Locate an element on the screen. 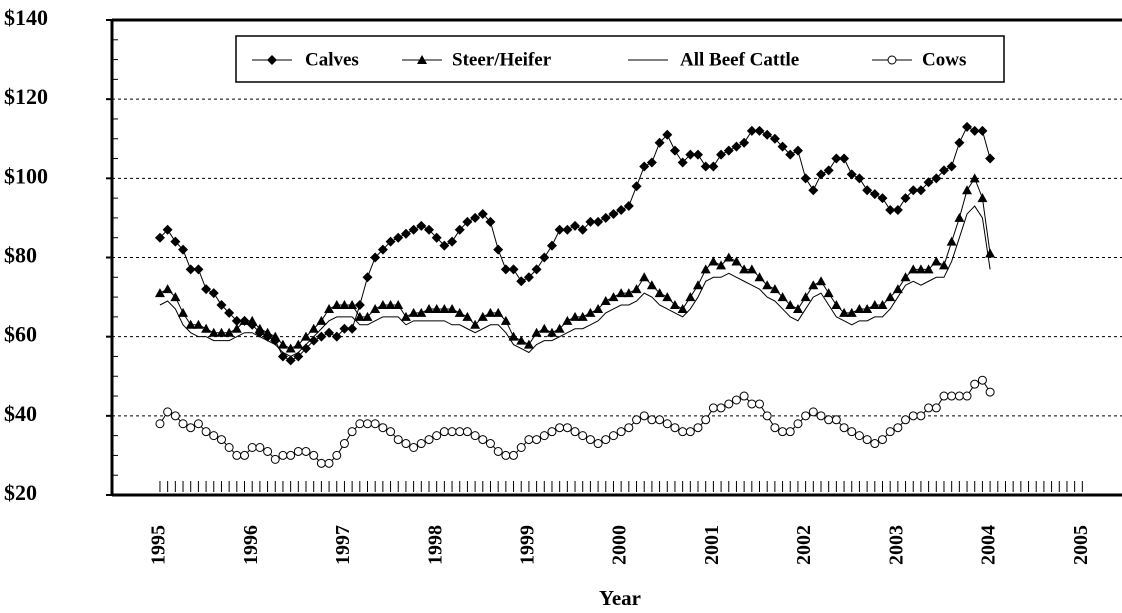 The width and height of the screenshot is (1122, 613). x-tick-label: 2001 is located at coordinates (712, 545).